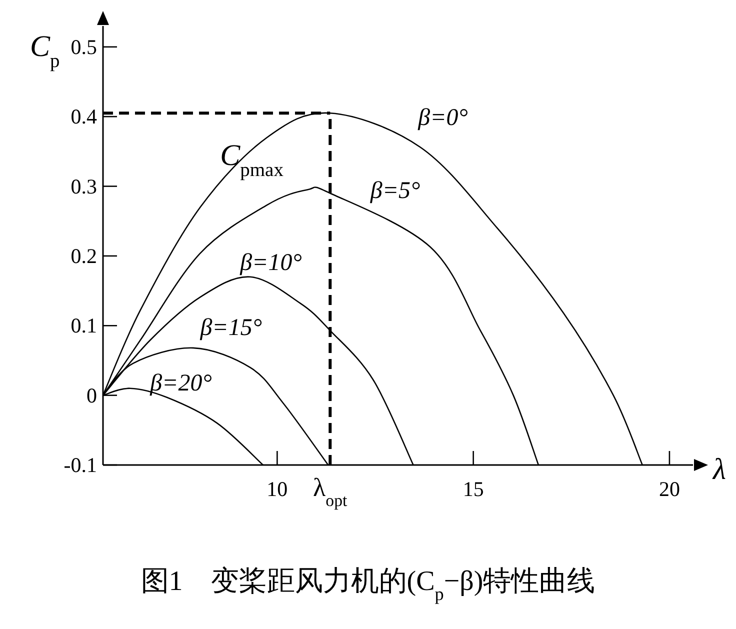  What do you see at coordinates (442, 118) in the screenshot?
I see `series-label: β=0°` at bounding box center [442, 118].